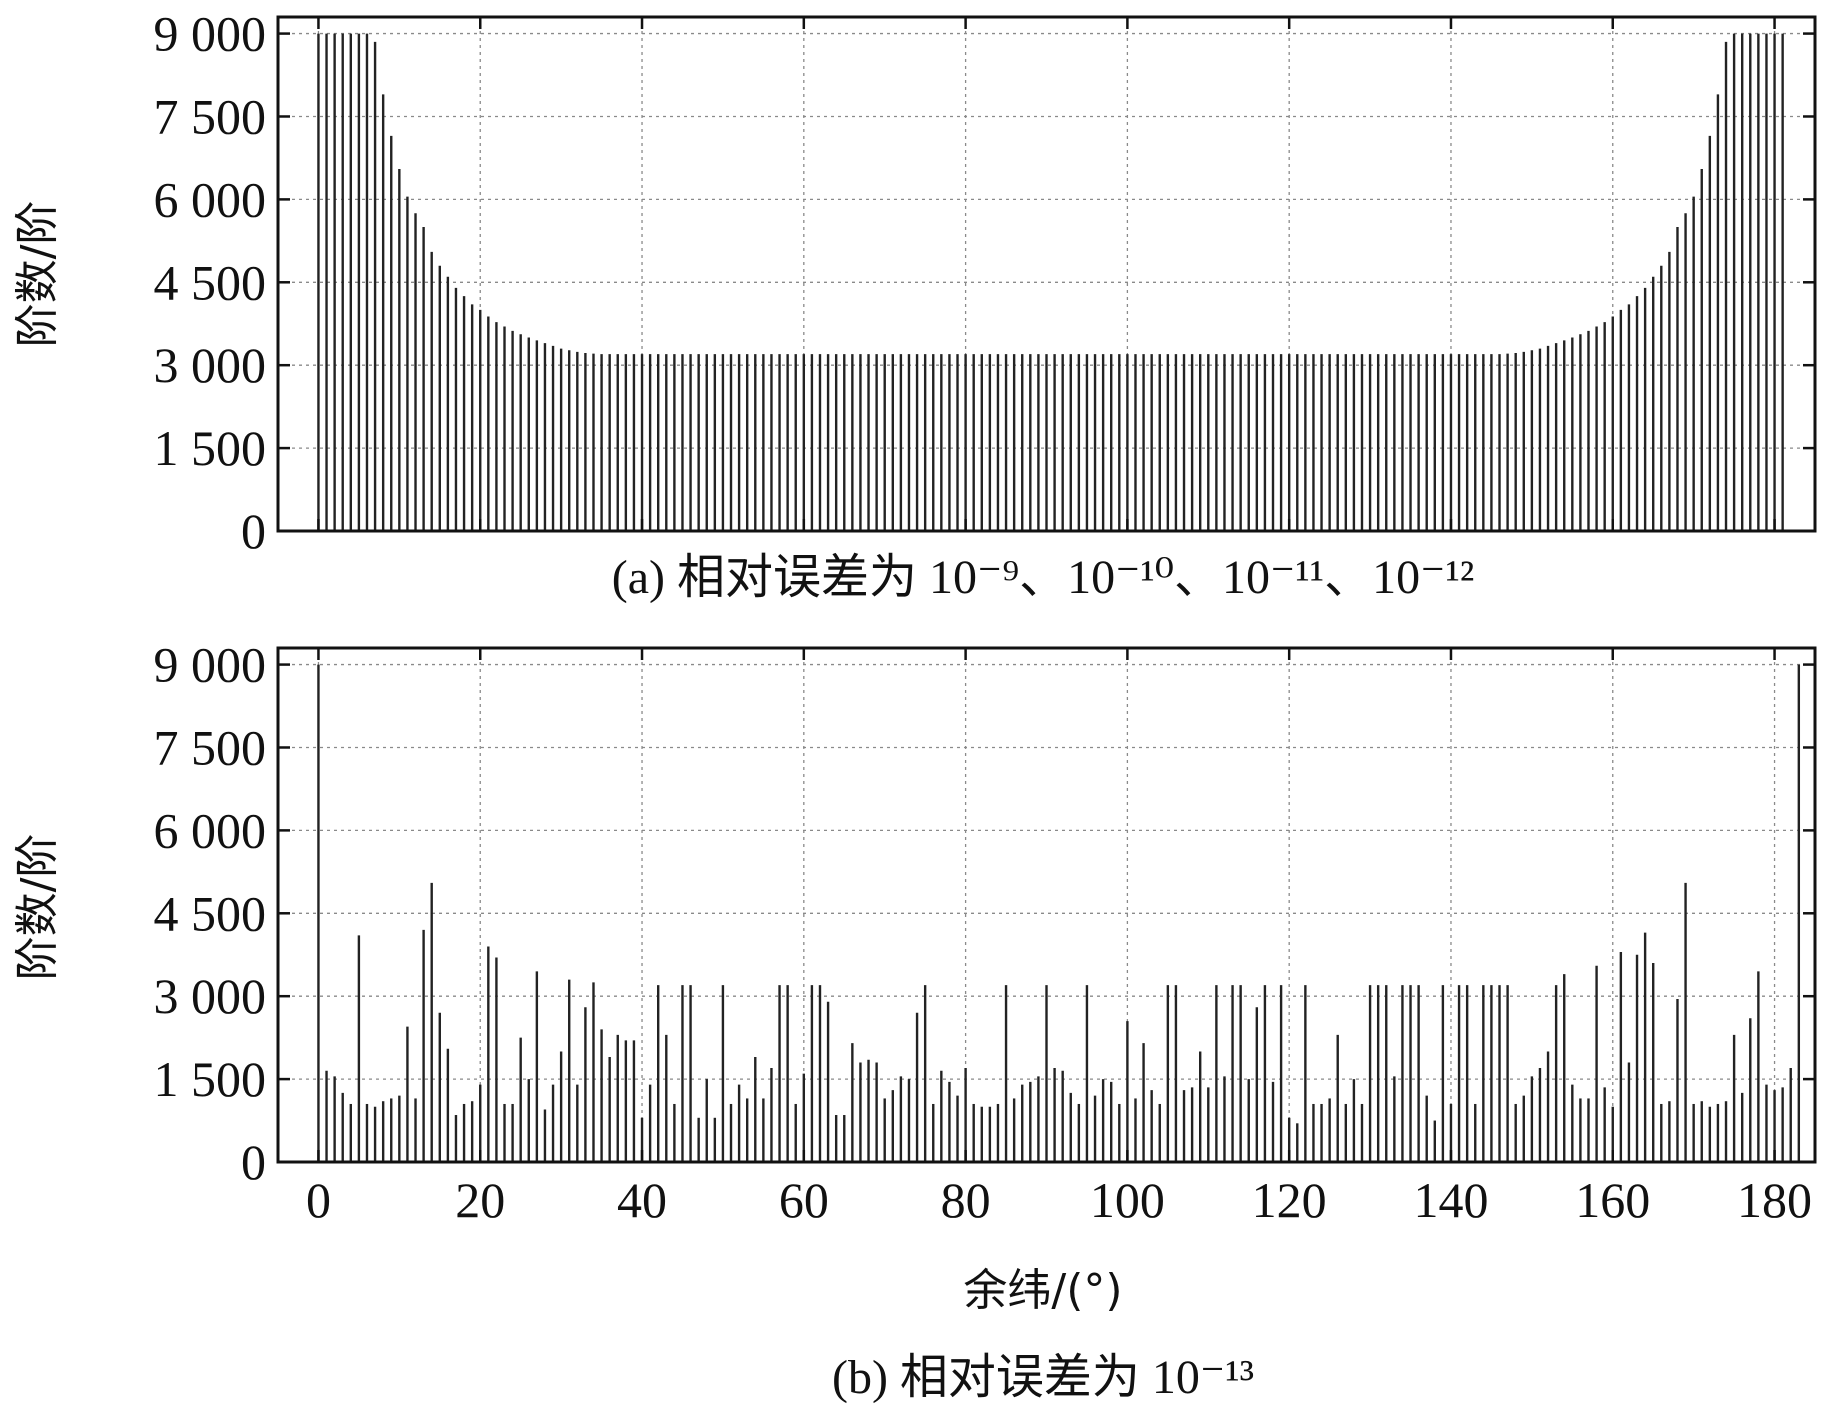  What do you see at coordinates (1043, 577) in the screenshot?
I see `caption-a: (a) 相对误差为 10⁻⁹、10⁻¹⁰、10⁻¹¹、10⁻¹²` at bounding box center [1043, 577].